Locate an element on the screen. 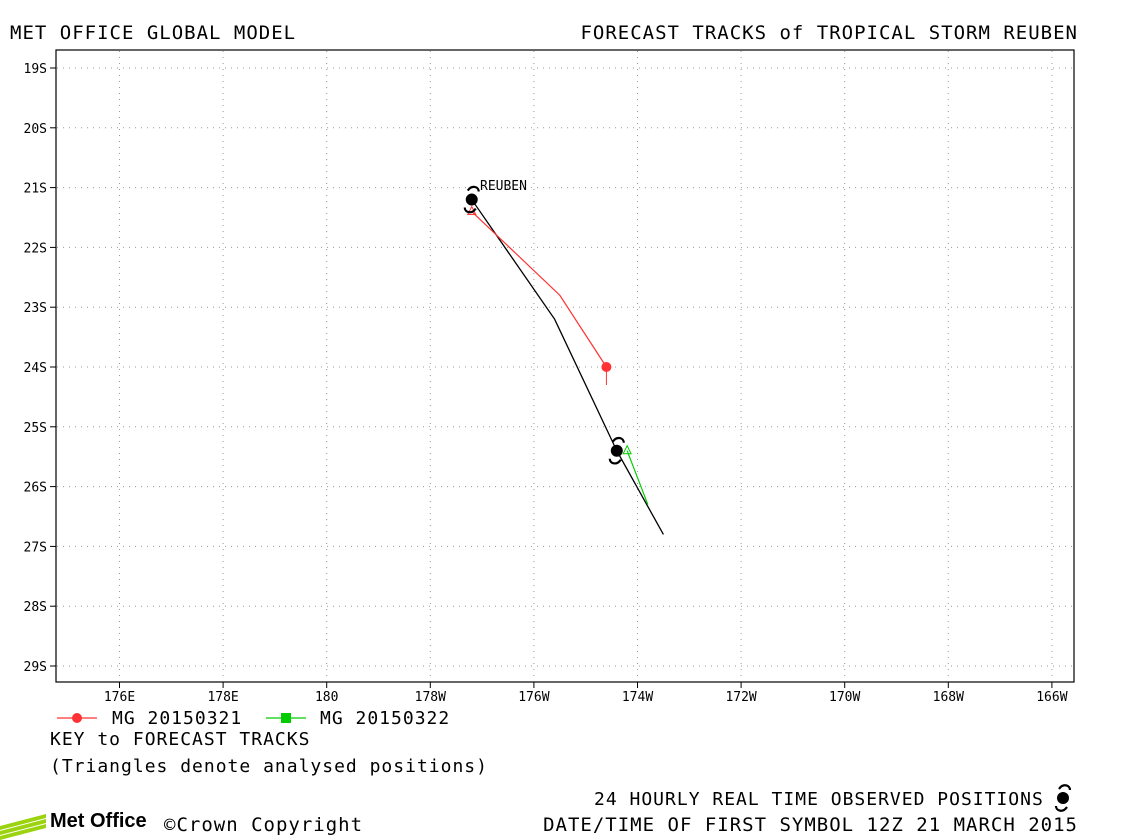  lat-tick-label: 20S is located at coordinates (35, 129).